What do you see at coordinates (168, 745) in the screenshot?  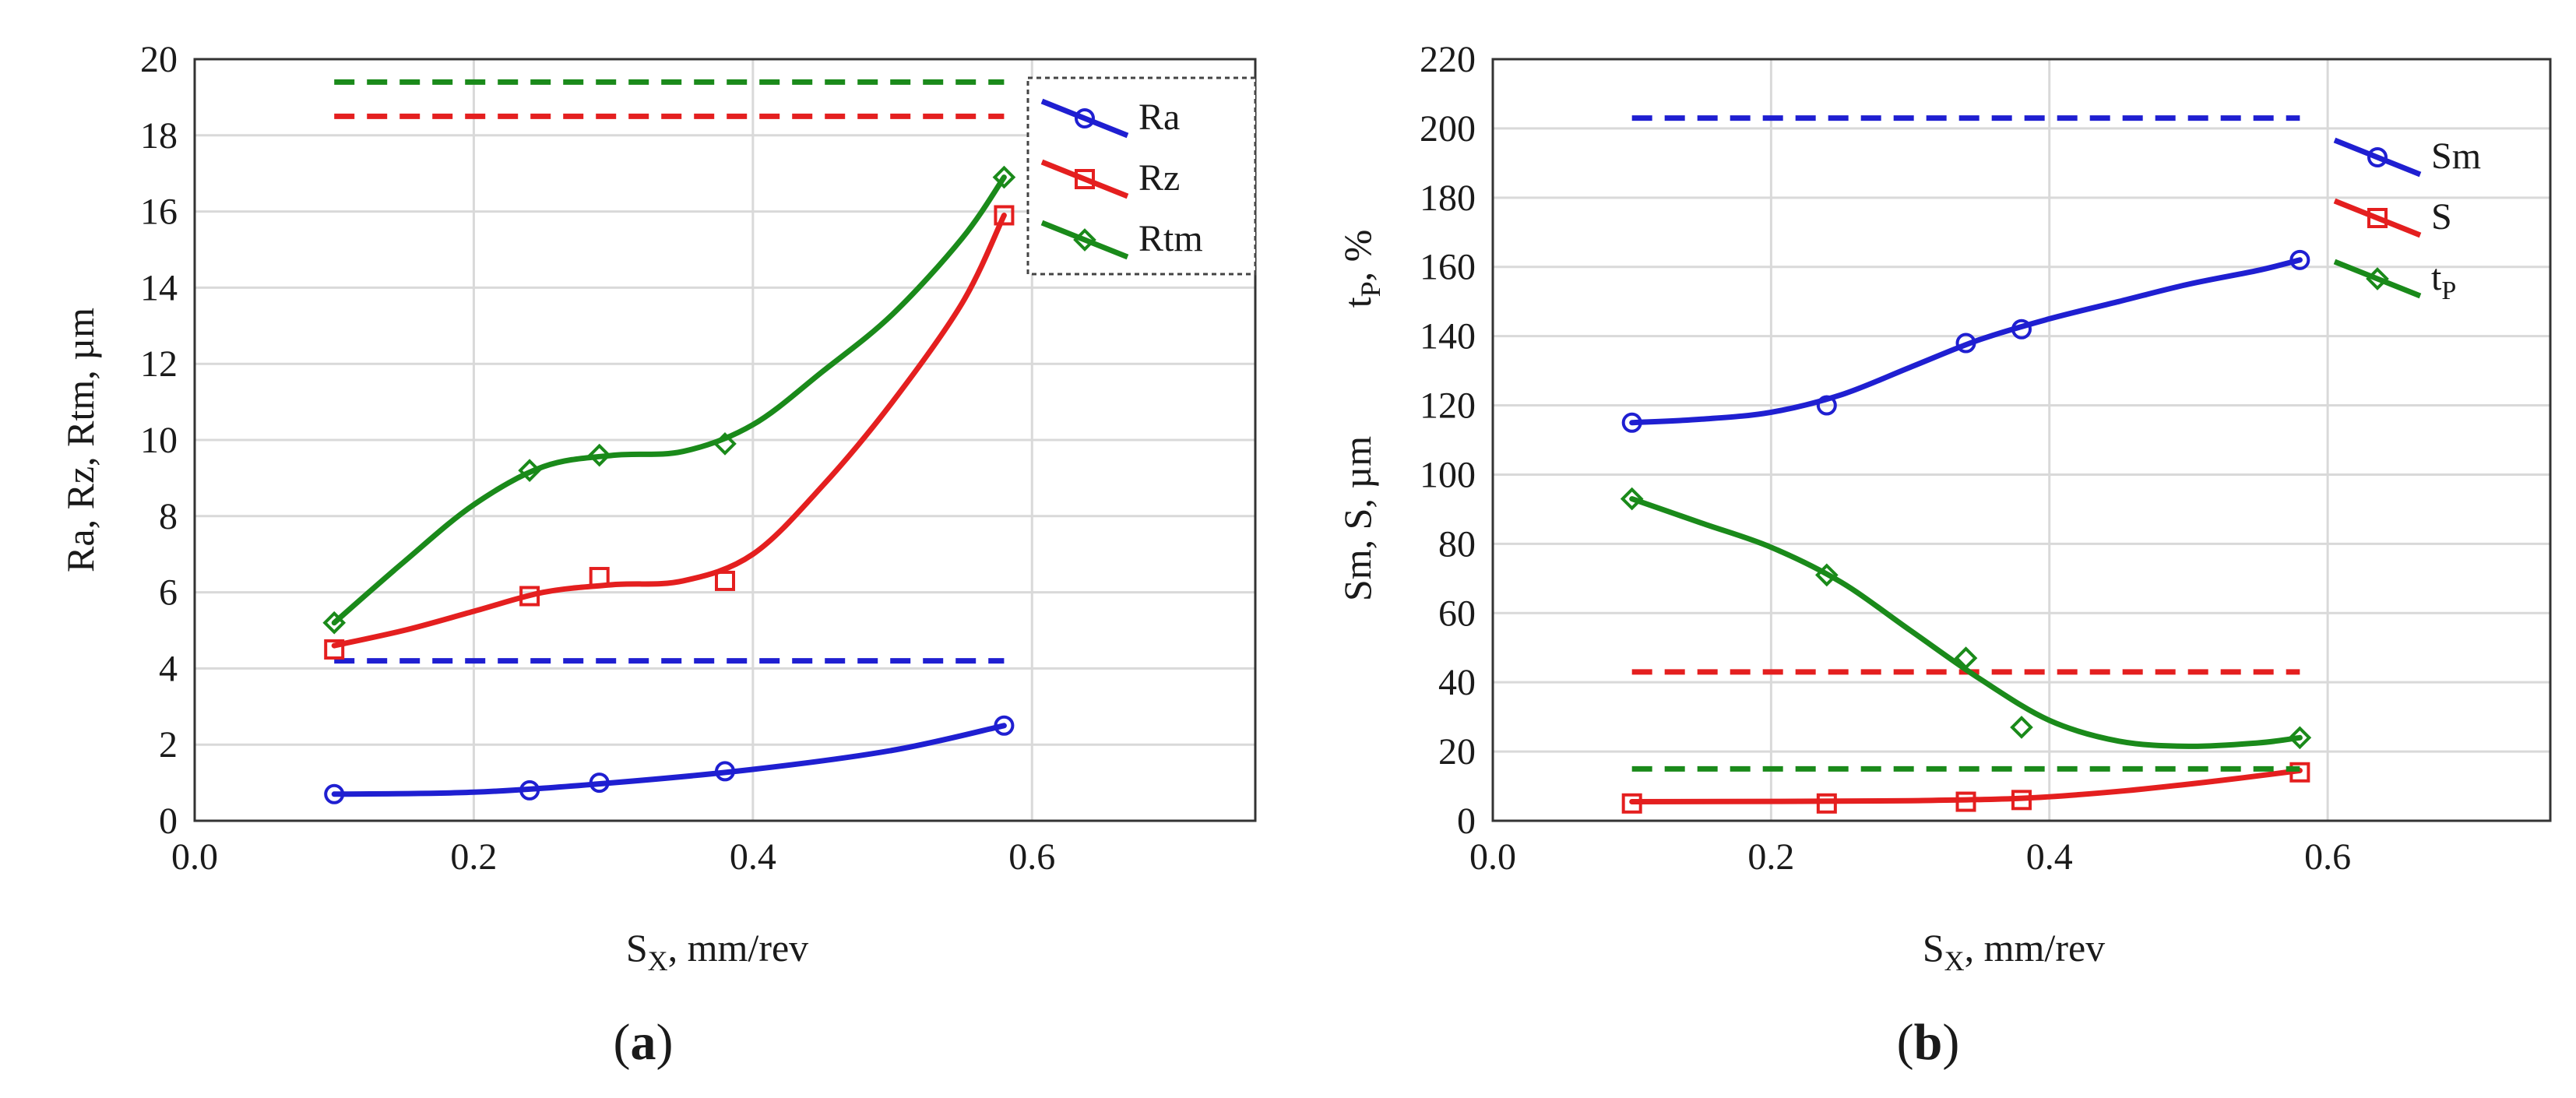 I see `y-tick-label: 2` at bounding box center [168, 745].